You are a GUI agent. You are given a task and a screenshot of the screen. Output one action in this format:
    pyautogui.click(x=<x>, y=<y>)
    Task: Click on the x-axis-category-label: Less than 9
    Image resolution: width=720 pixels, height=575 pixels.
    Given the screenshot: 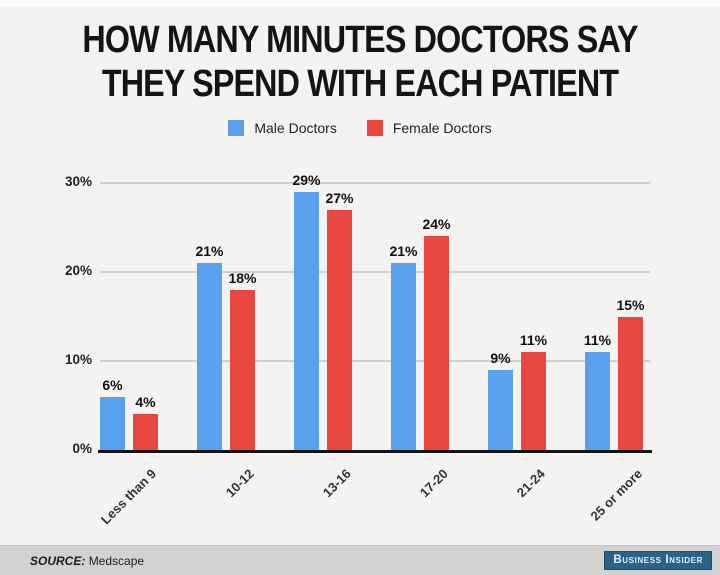 What is the action you would take?
    pyautogui.click(x=129, y=497)
    